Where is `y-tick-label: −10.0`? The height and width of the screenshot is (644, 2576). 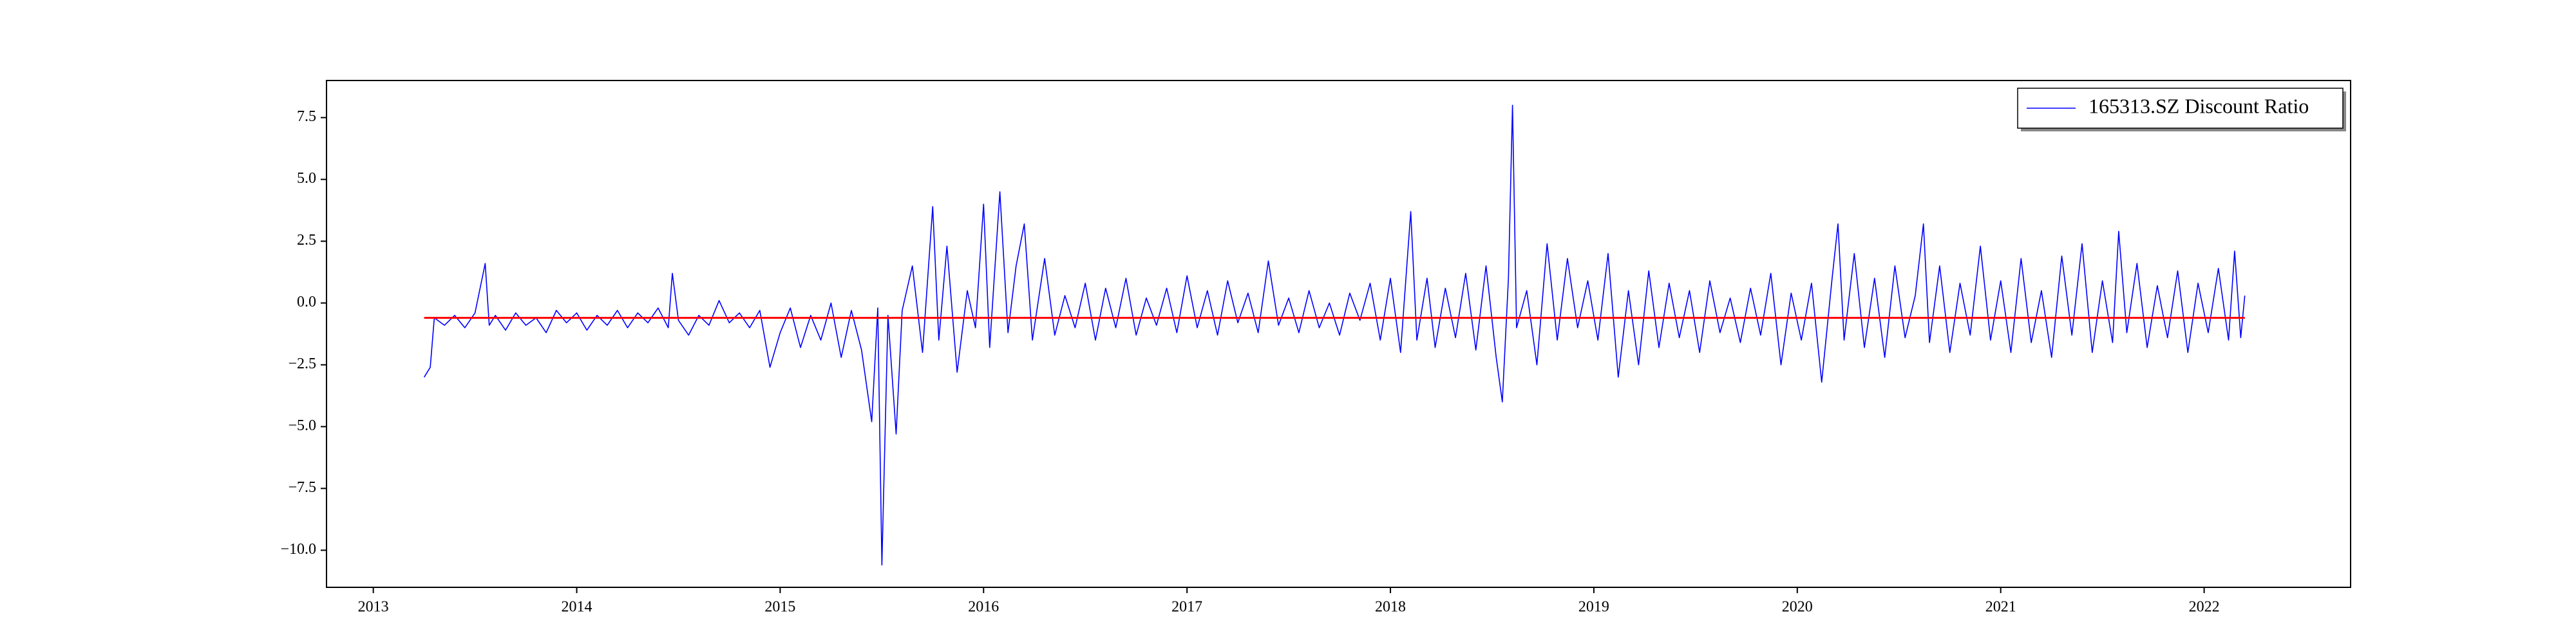 y-tick-label: −10.0 is located at coordinates (298, 549).